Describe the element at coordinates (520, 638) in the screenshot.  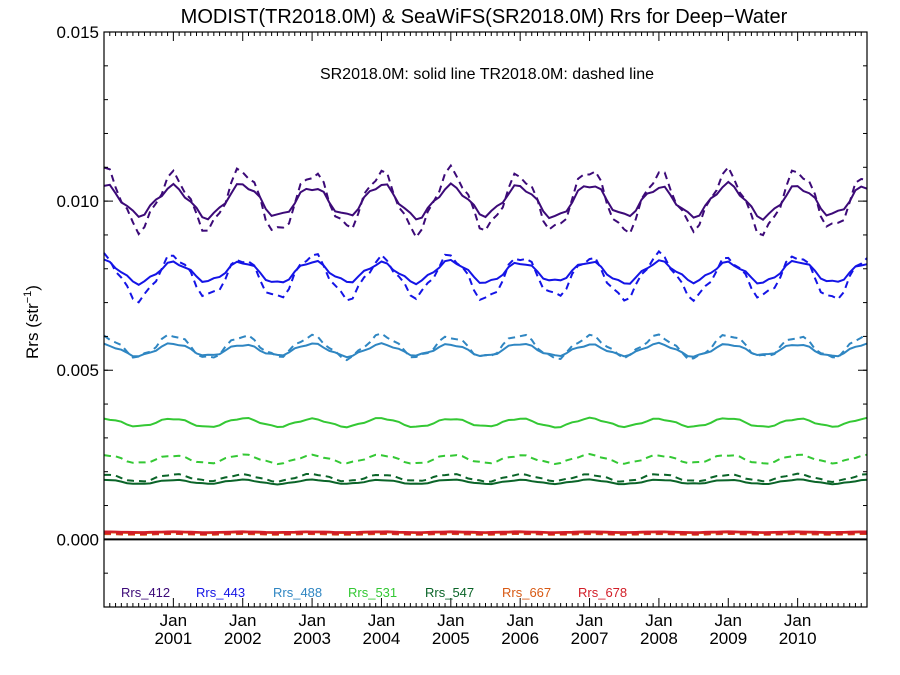
I see `x-tick-label-year: 2006` at that location.